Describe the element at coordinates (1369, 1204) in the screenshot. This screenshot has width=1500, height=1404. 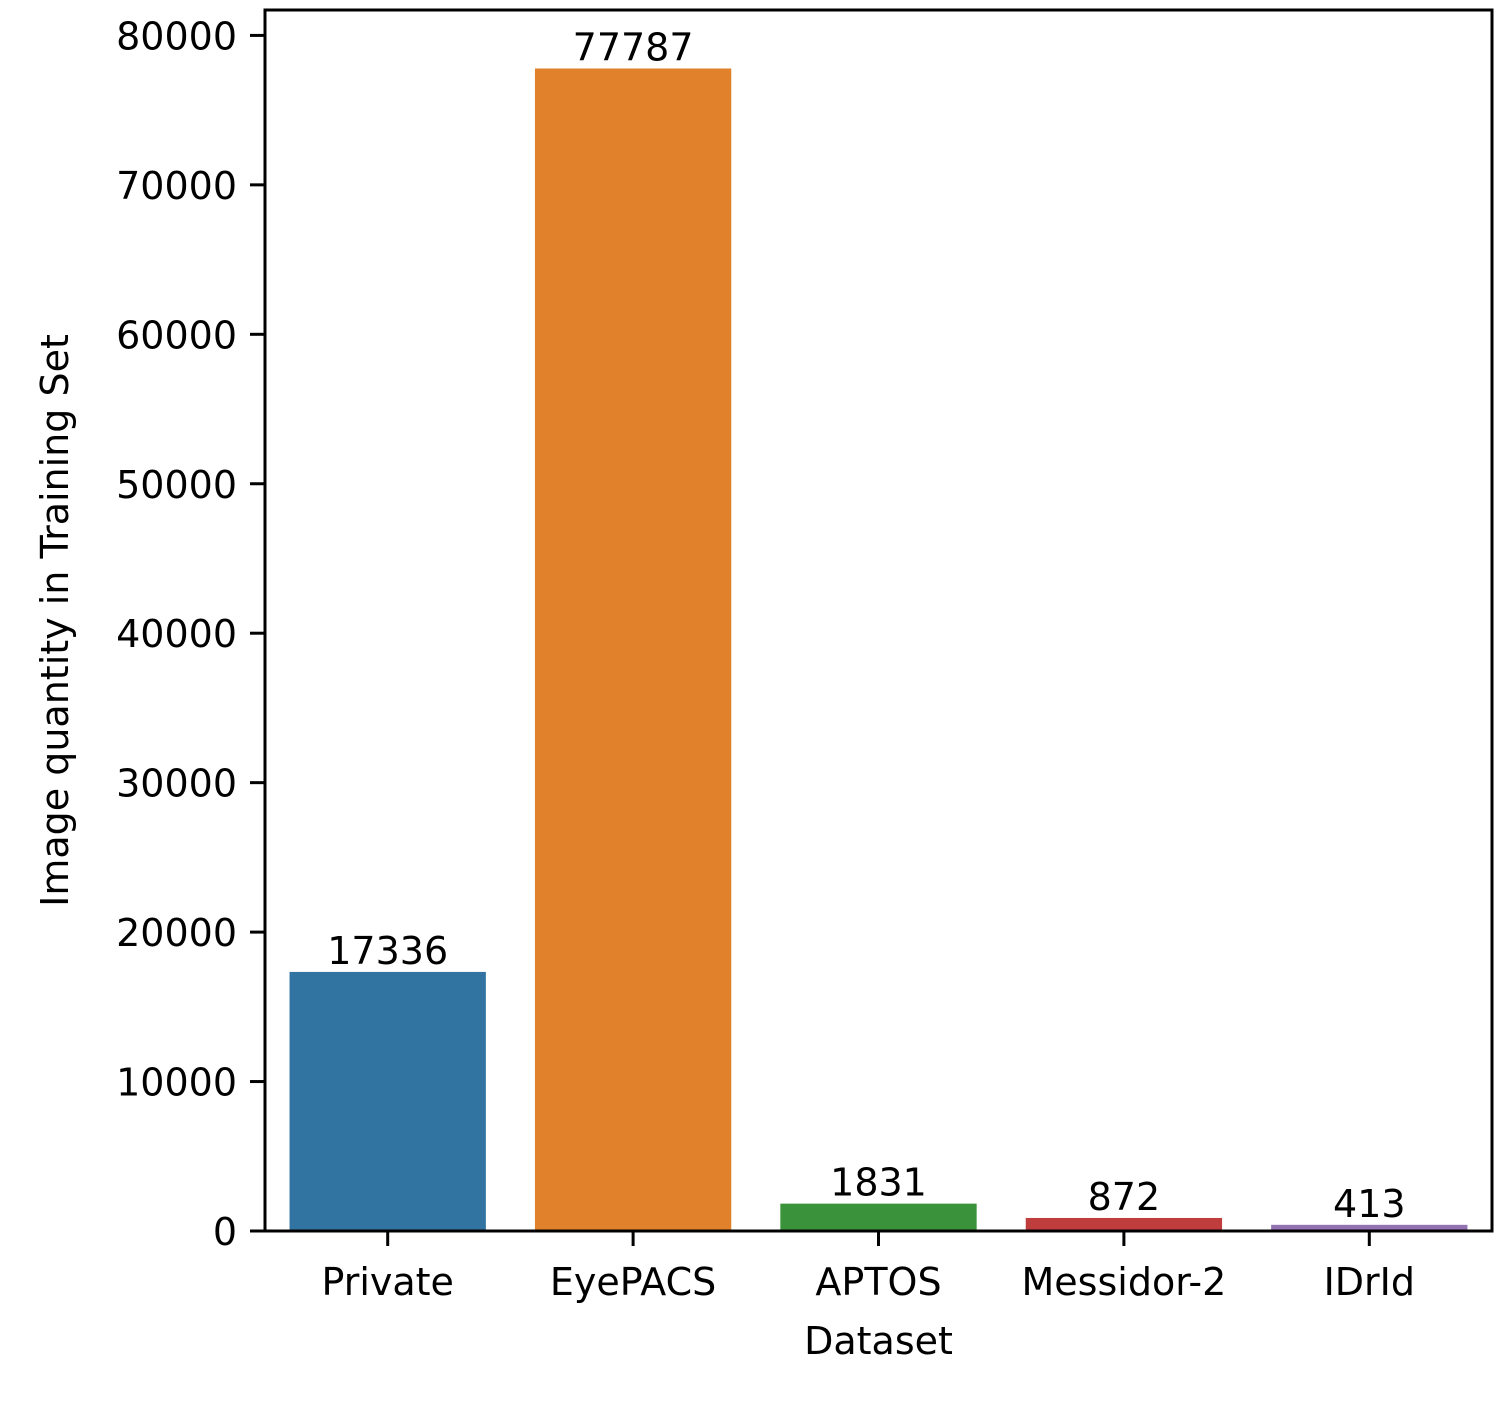
I see `data-label: 413` at that location.